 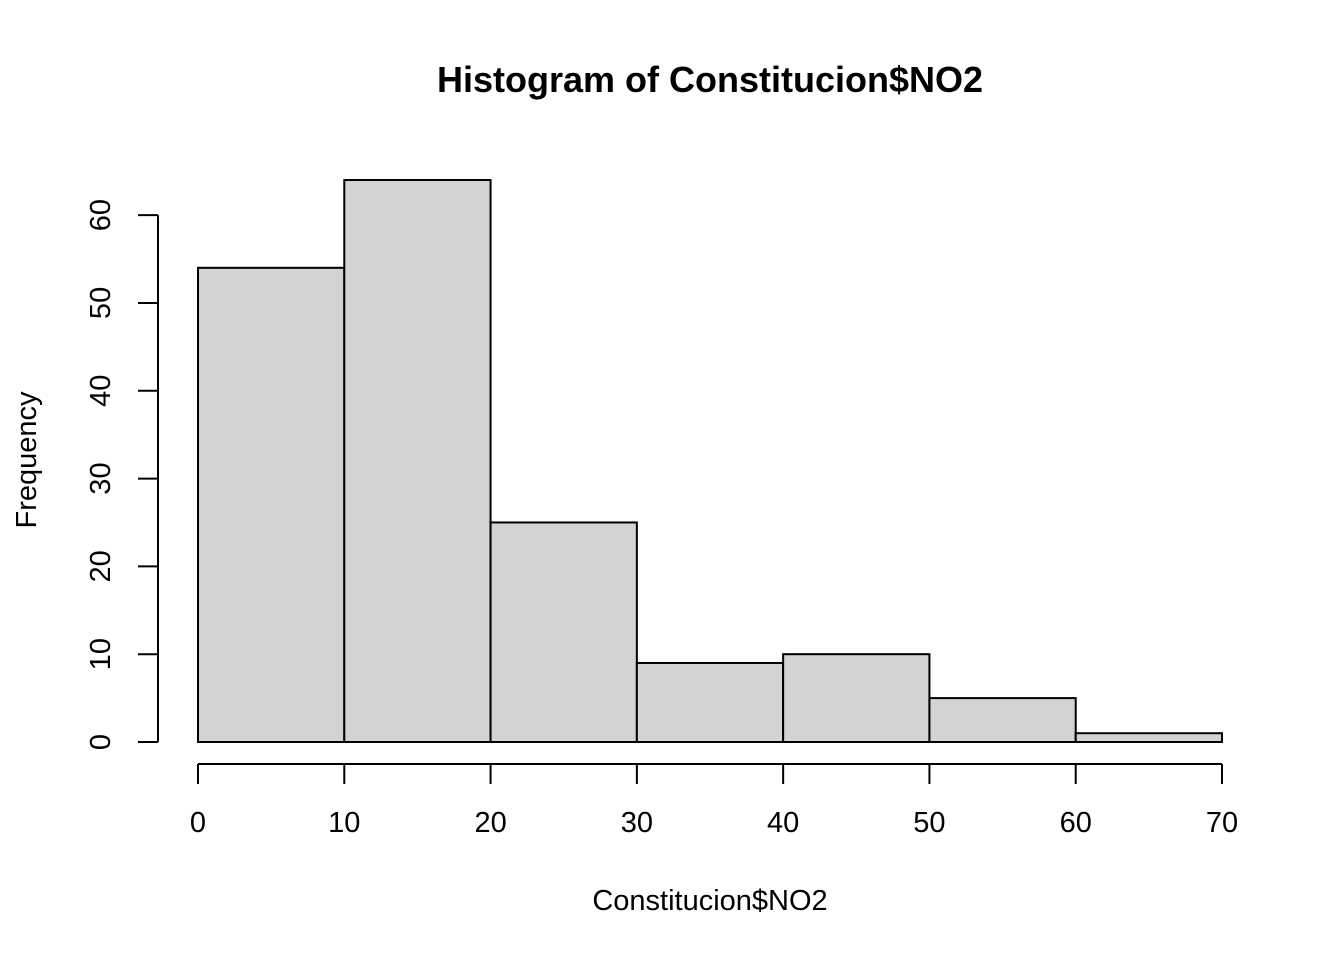 I want to click on x-tick-label: 30, so click(x=637, y=823).